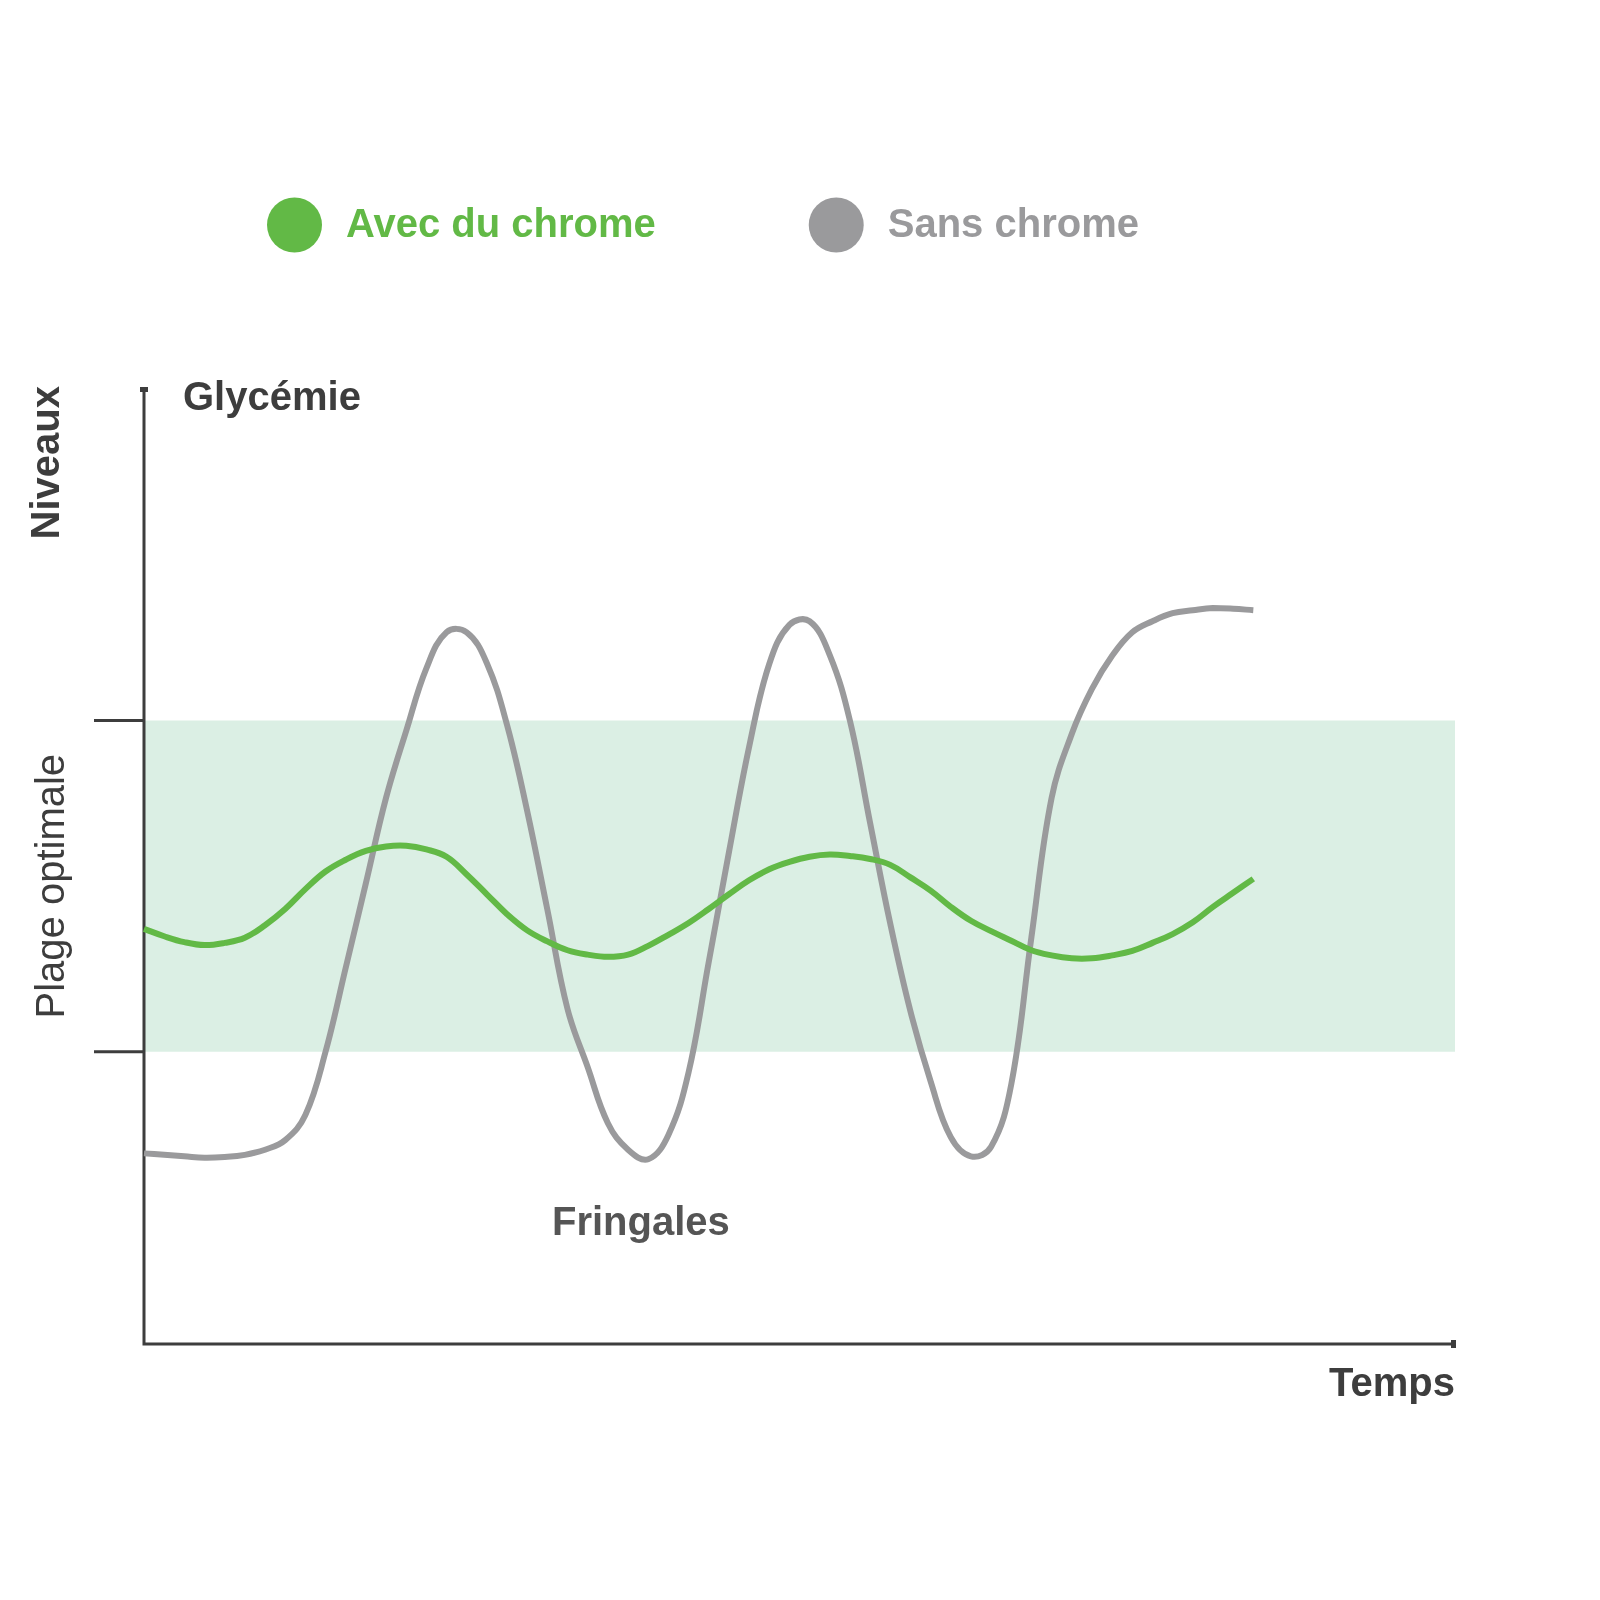  What do you see at coordinates (272, 396) in the screenshot?
I see `chart-title: Glycémie` at bounding box center [272, 396].